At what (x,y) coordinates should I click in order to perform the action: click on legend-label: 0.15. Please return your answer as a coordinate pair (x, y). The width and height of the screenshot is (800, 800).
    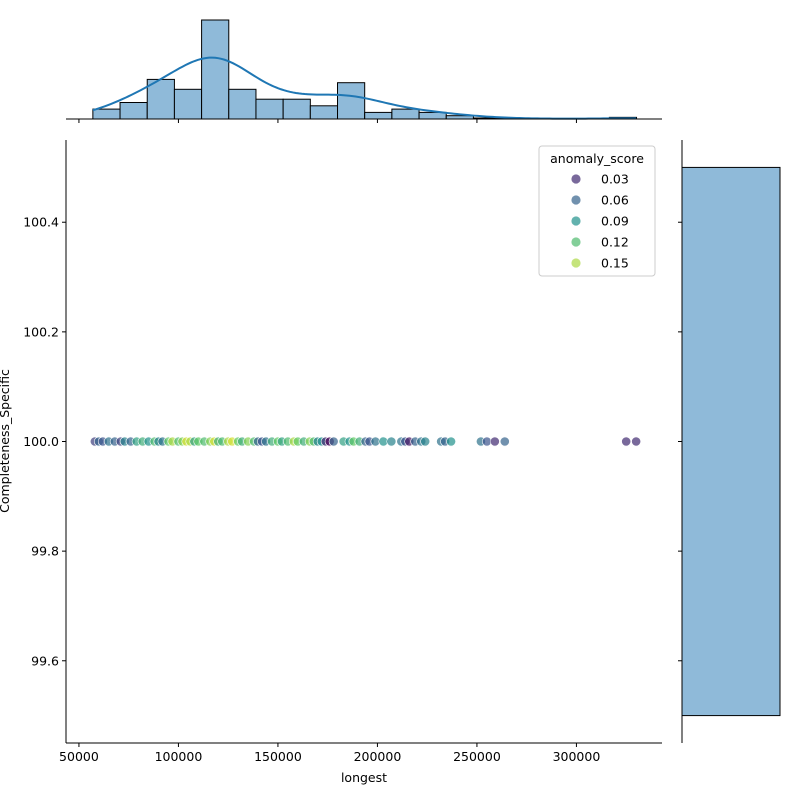
    Looking at the image, I should click on (615, 263).